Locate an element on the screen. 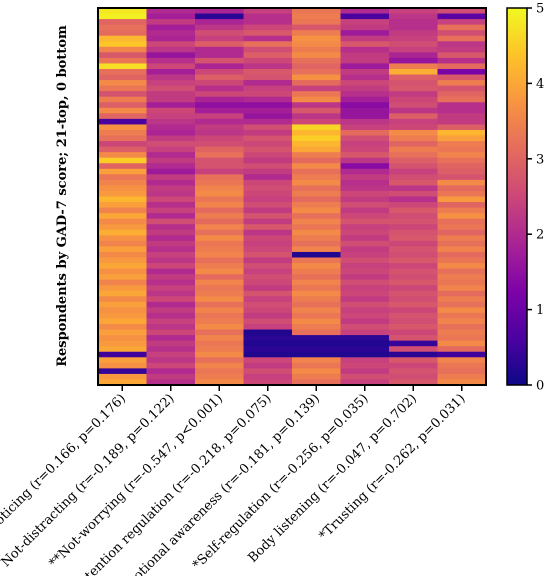 The image size is (550, 576). x-tick-label: *Self-regulation (r=-0.256, p=0.035) is located at coordinates (281, 482).